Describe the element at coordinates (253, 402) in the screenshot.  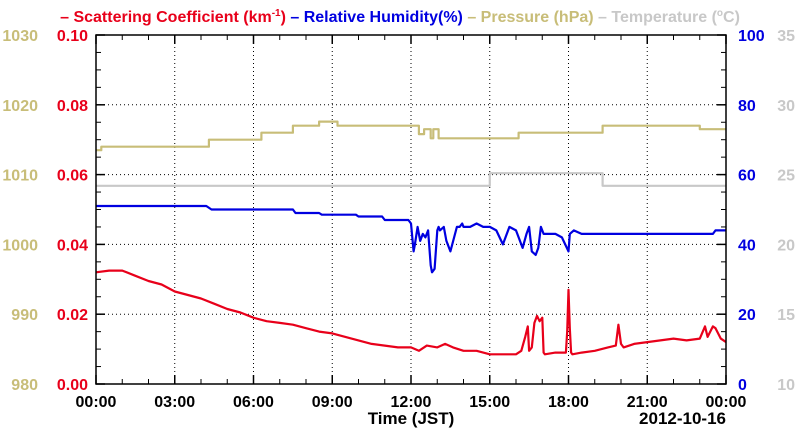
I see `x-tick-label: 06:00` at that location.